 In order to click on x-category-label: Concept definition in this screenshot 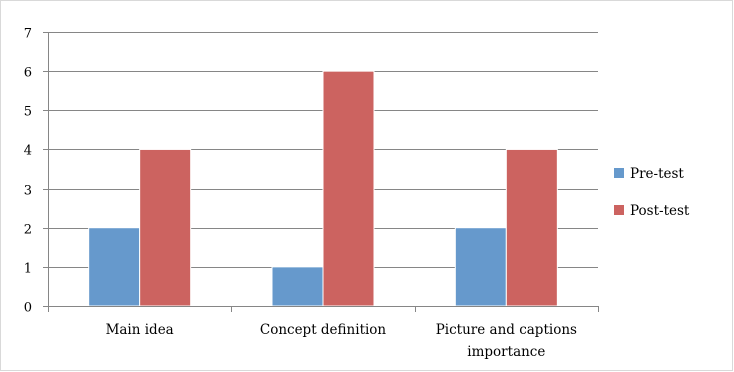, I will do `click(323, 330)`.